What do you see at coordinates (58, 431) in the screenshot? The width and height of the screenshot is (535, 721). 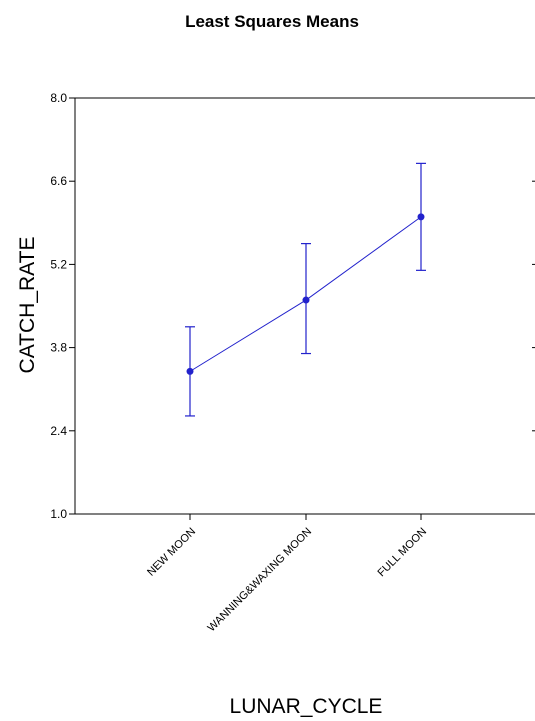 I see `y-tick-label: 2.4` at bounding box center [58, 431].